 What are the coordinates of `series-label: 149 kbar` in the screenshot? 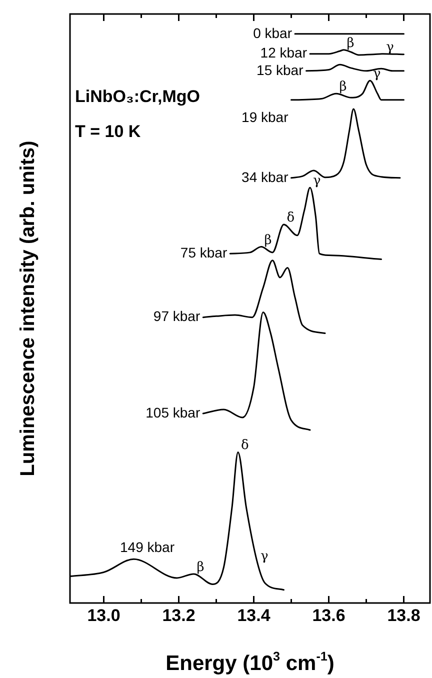 It's located at (147, 547).